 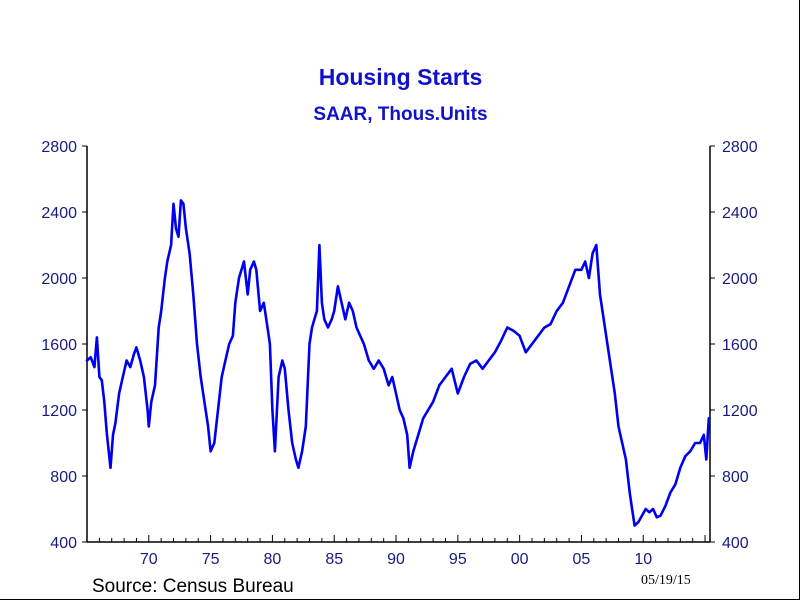 What do you see at coordinates (735, 477) in the screenshot?
I see `y-tick-label-right: 800` at bounding box center [735, 477].